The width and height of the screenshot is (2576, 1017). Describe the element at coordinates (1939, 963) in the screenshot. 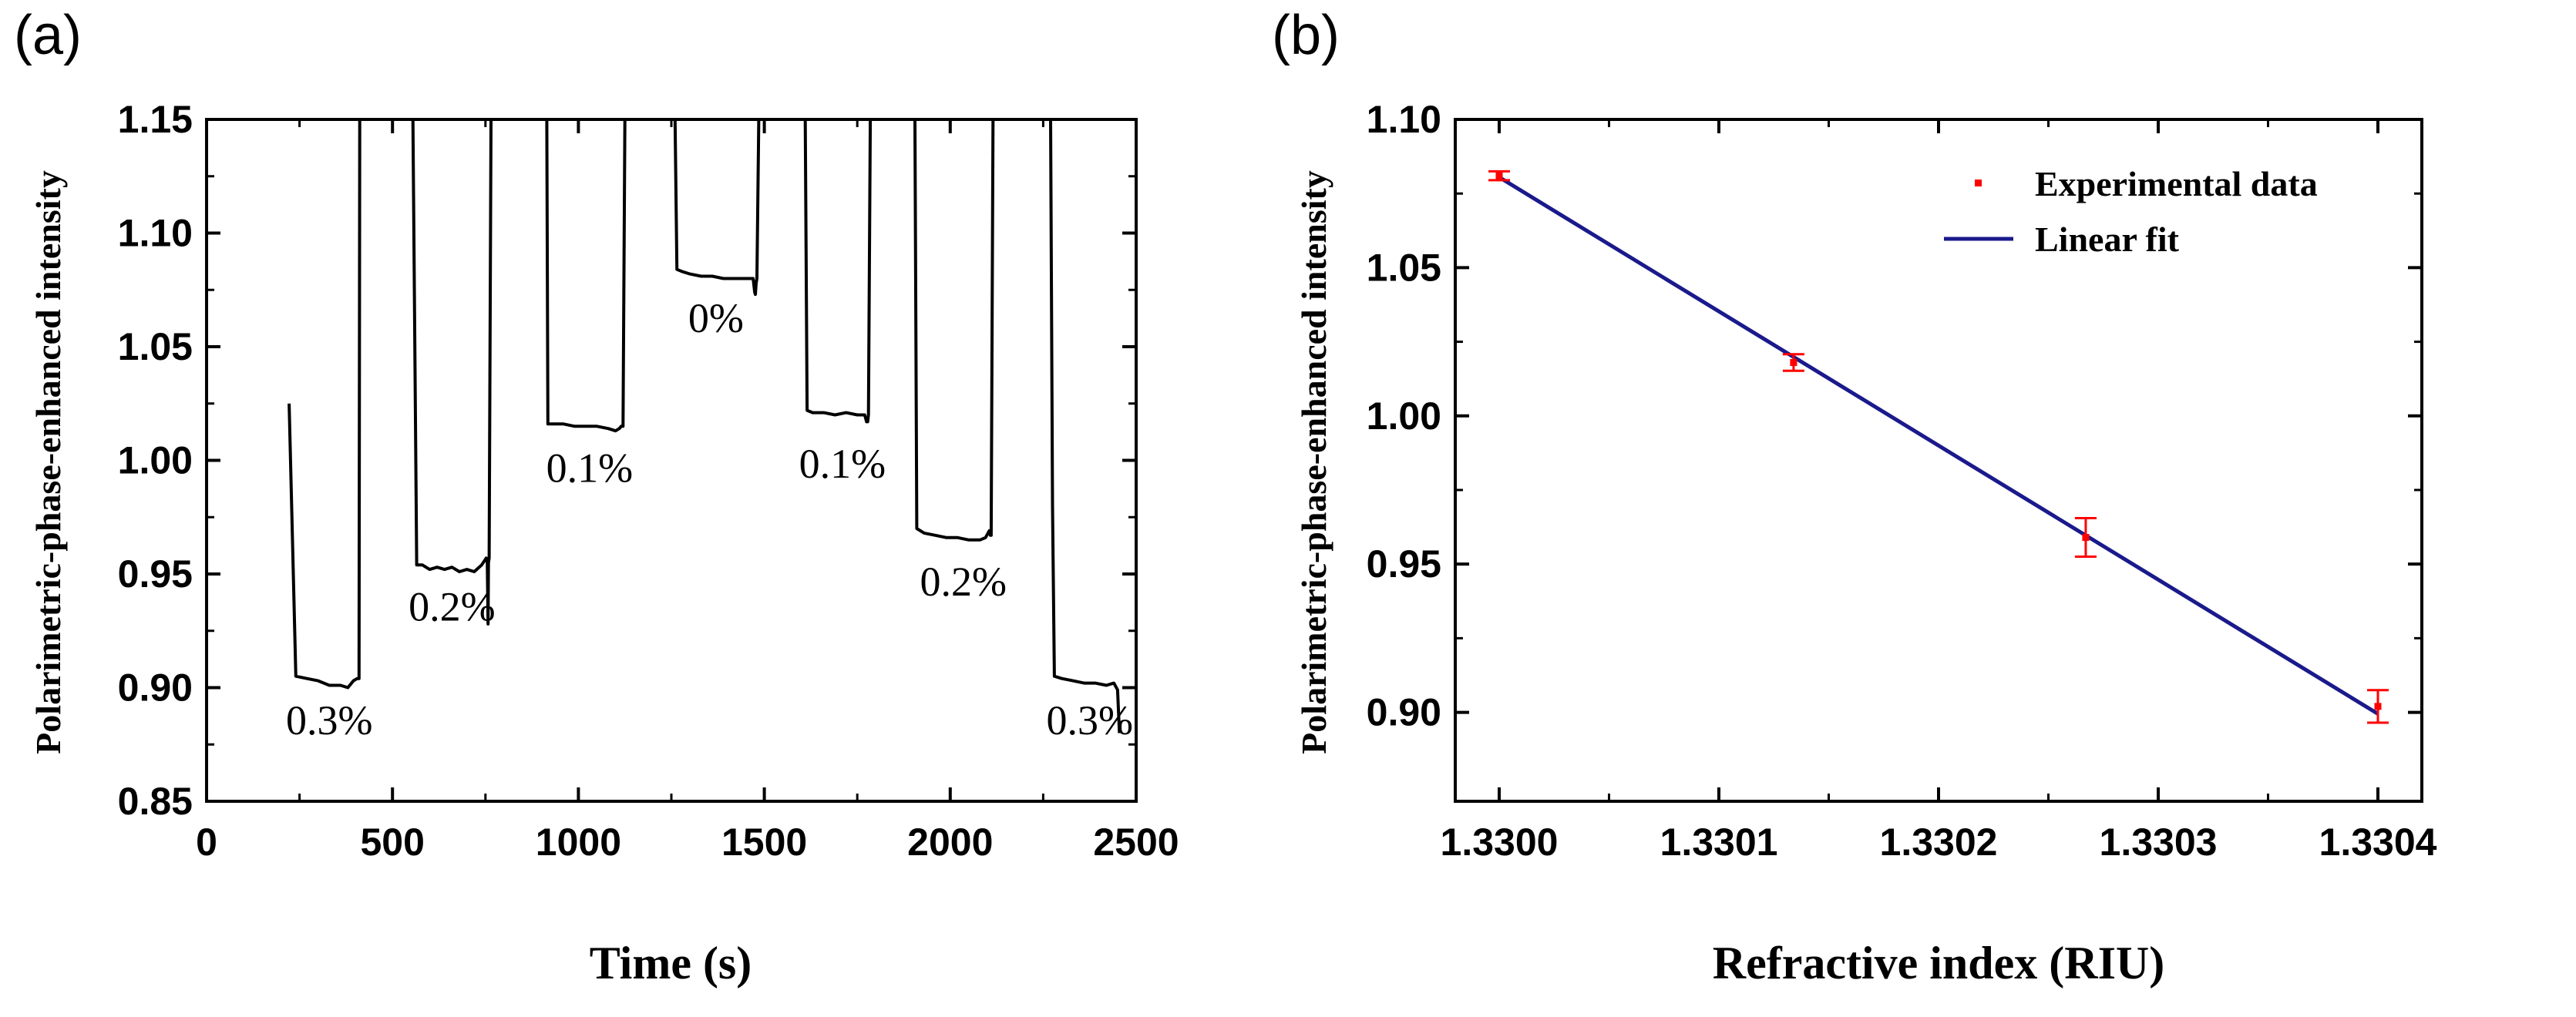

I see `panel-b-x-axis-title: Refractive index (RIU)` at that location.